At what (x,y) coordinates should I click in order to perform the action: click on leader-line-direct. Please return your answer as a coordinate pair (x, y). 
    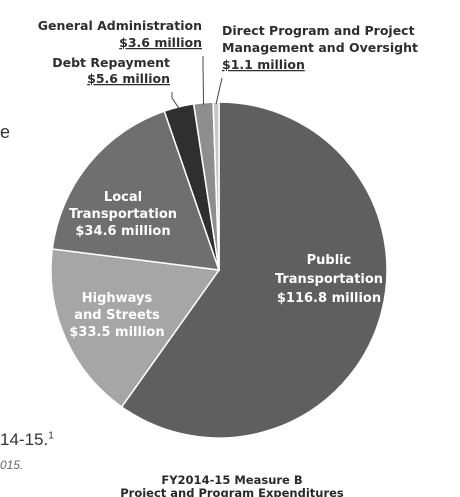
    Looking at the image, I should click on (219, 91).